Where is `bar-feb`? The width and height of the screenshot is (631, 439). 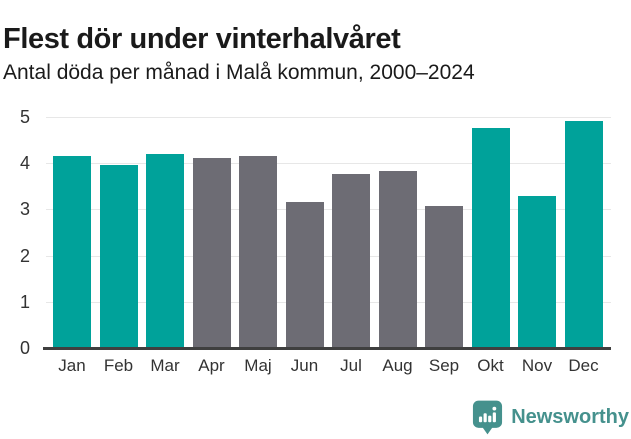
bar-feb is located at coordinates (118, 256).